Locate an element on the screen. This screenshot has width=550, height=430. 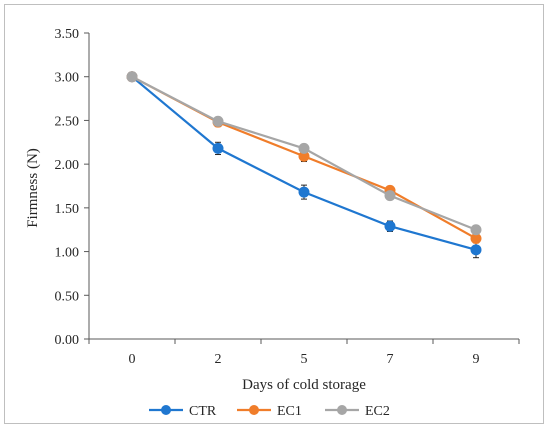
legend-item-ec1: EC1 is located at coordinates (269, 411).